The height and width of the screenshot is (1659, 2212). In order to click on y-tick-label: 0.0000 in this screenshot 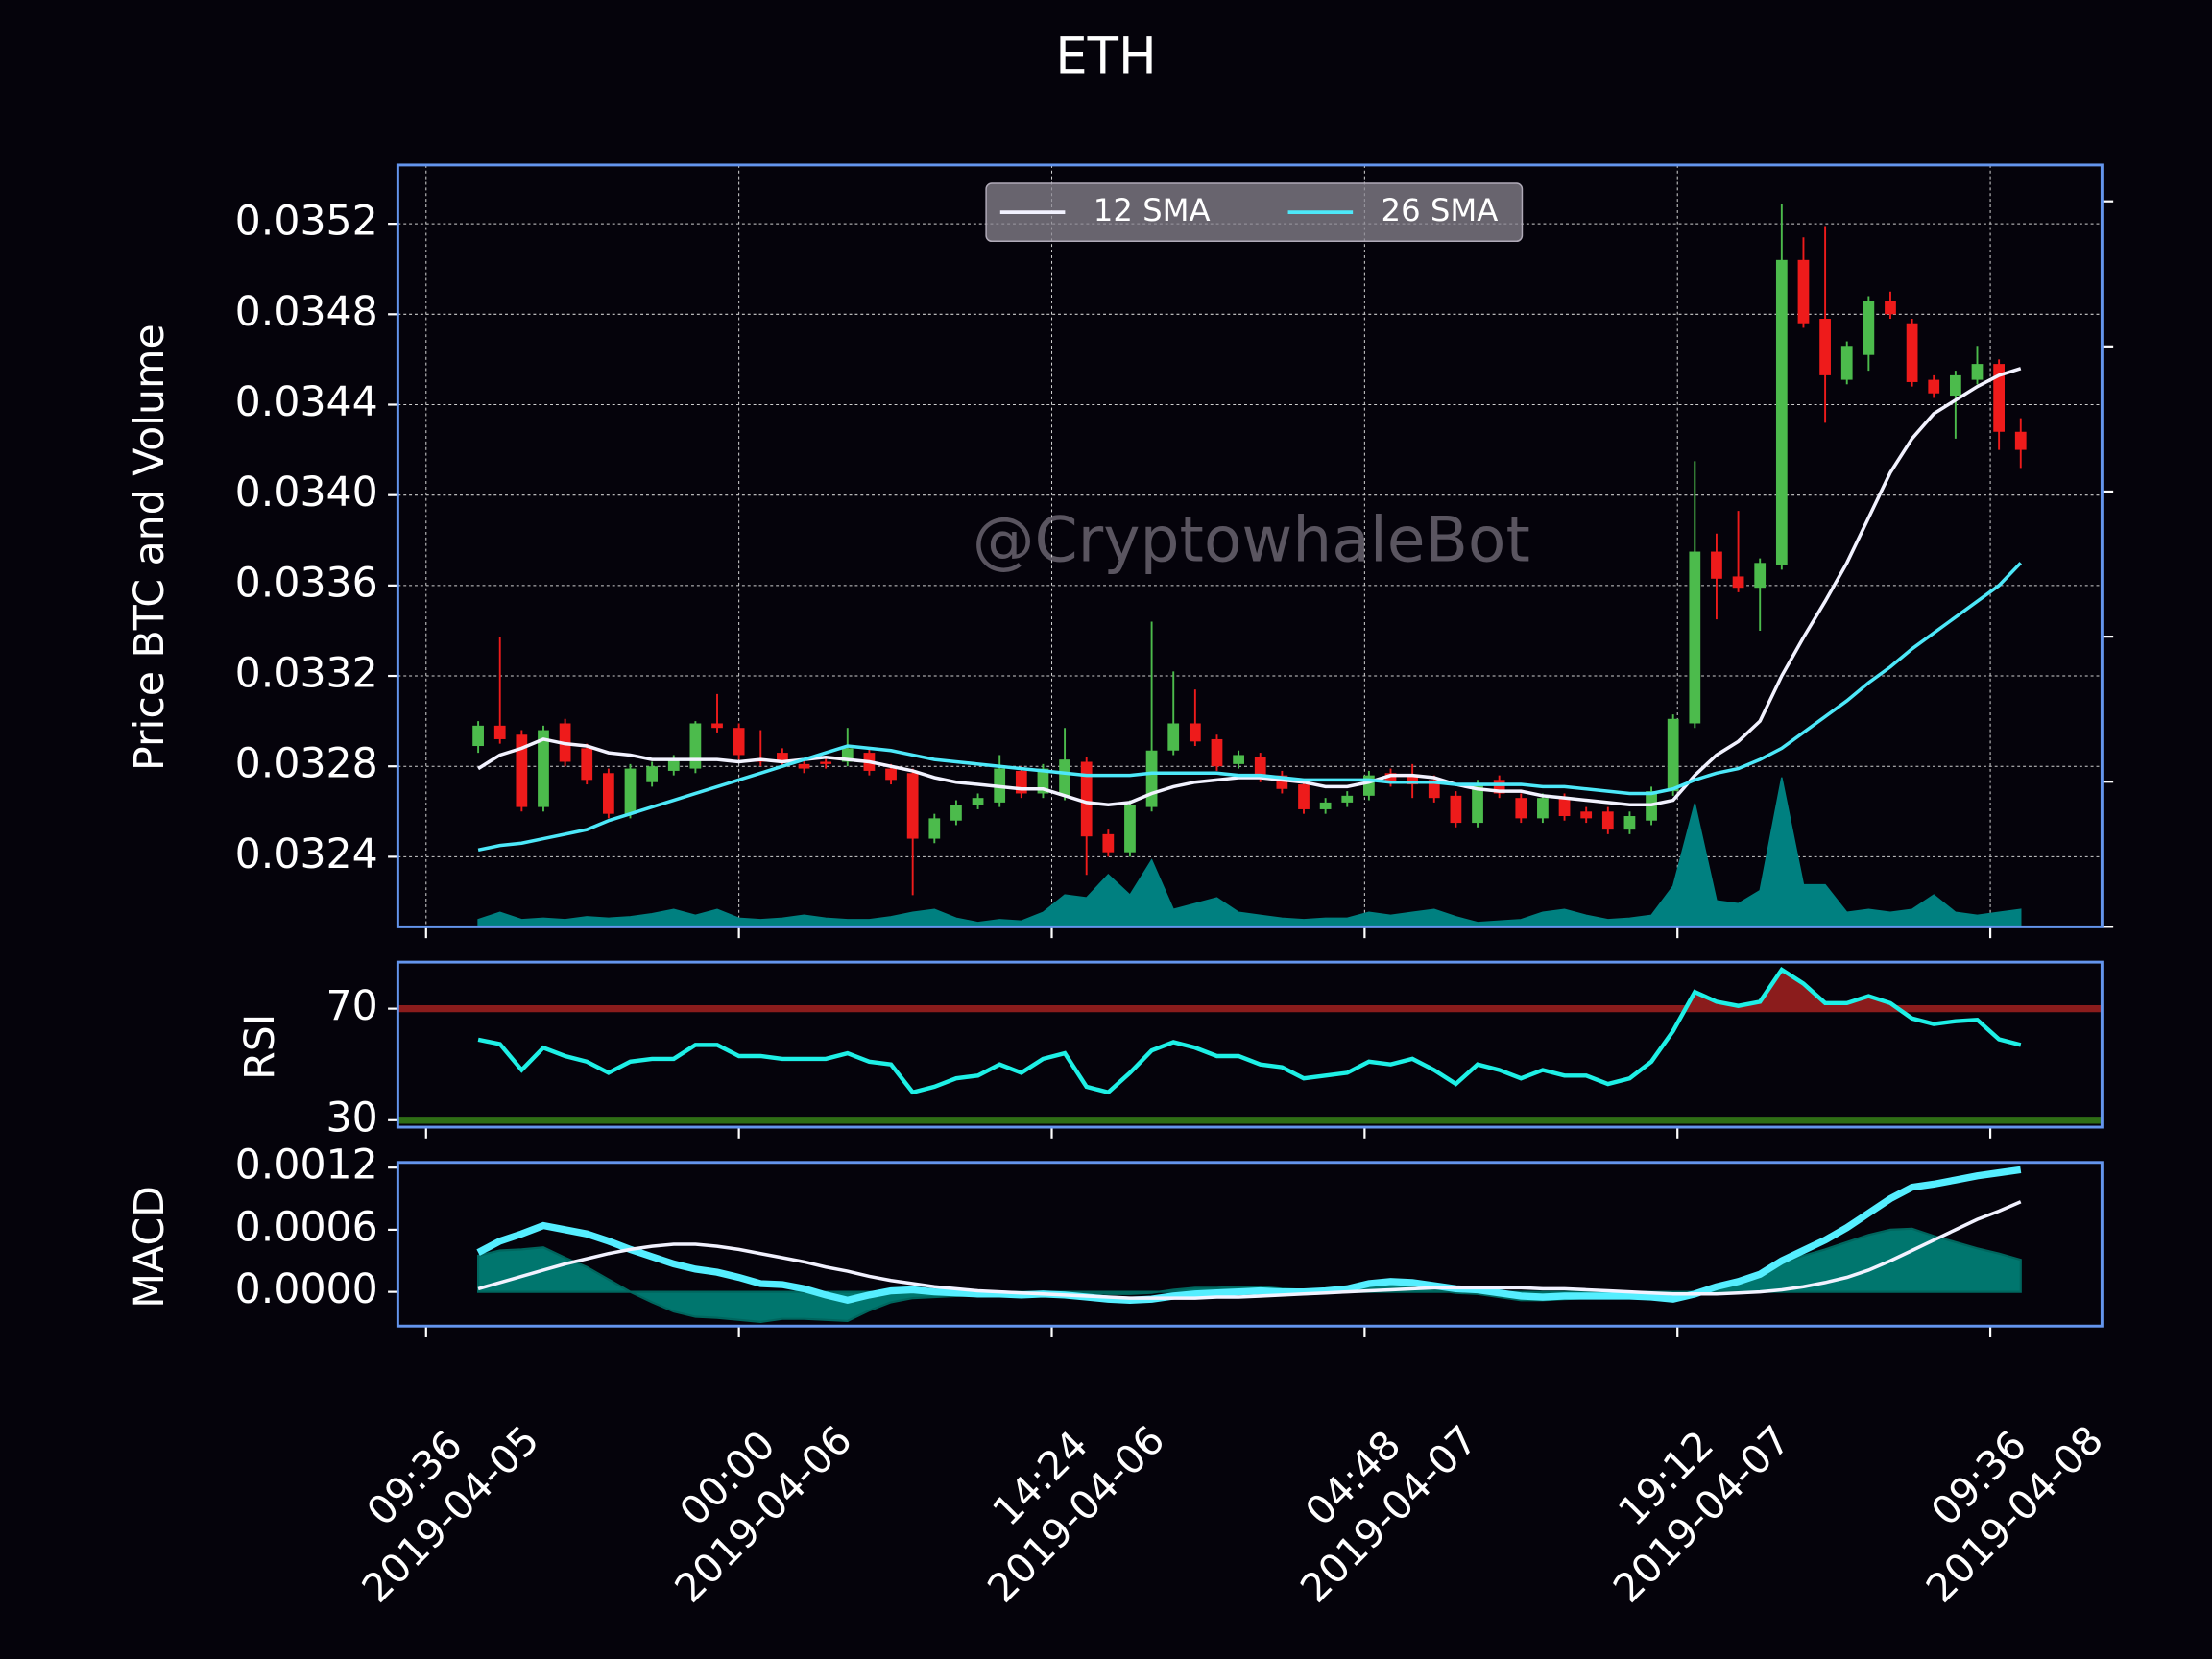, I will do `click(306, 1289)`.